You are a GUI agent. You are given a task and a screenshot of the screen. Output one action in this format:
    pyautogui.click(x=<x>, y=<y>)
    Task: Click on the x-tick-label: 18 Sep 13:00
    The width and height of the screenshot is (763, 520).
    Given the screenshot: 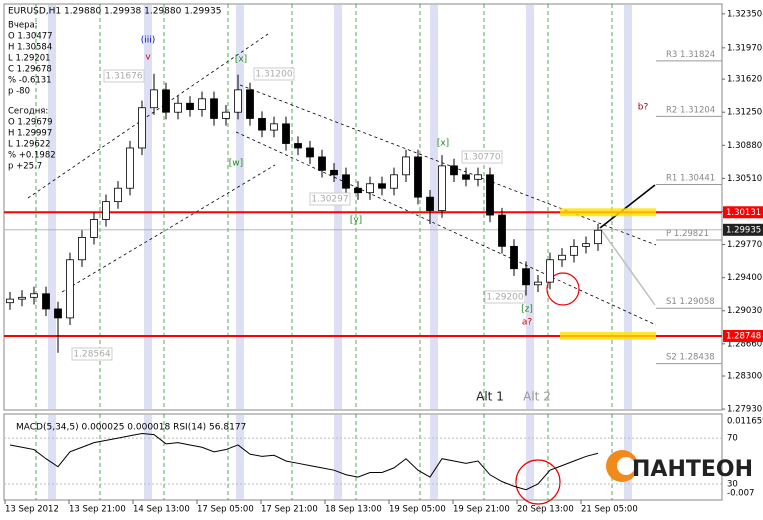 What is the action you would take?
    pyautogui.click(x=353, y=510)
    